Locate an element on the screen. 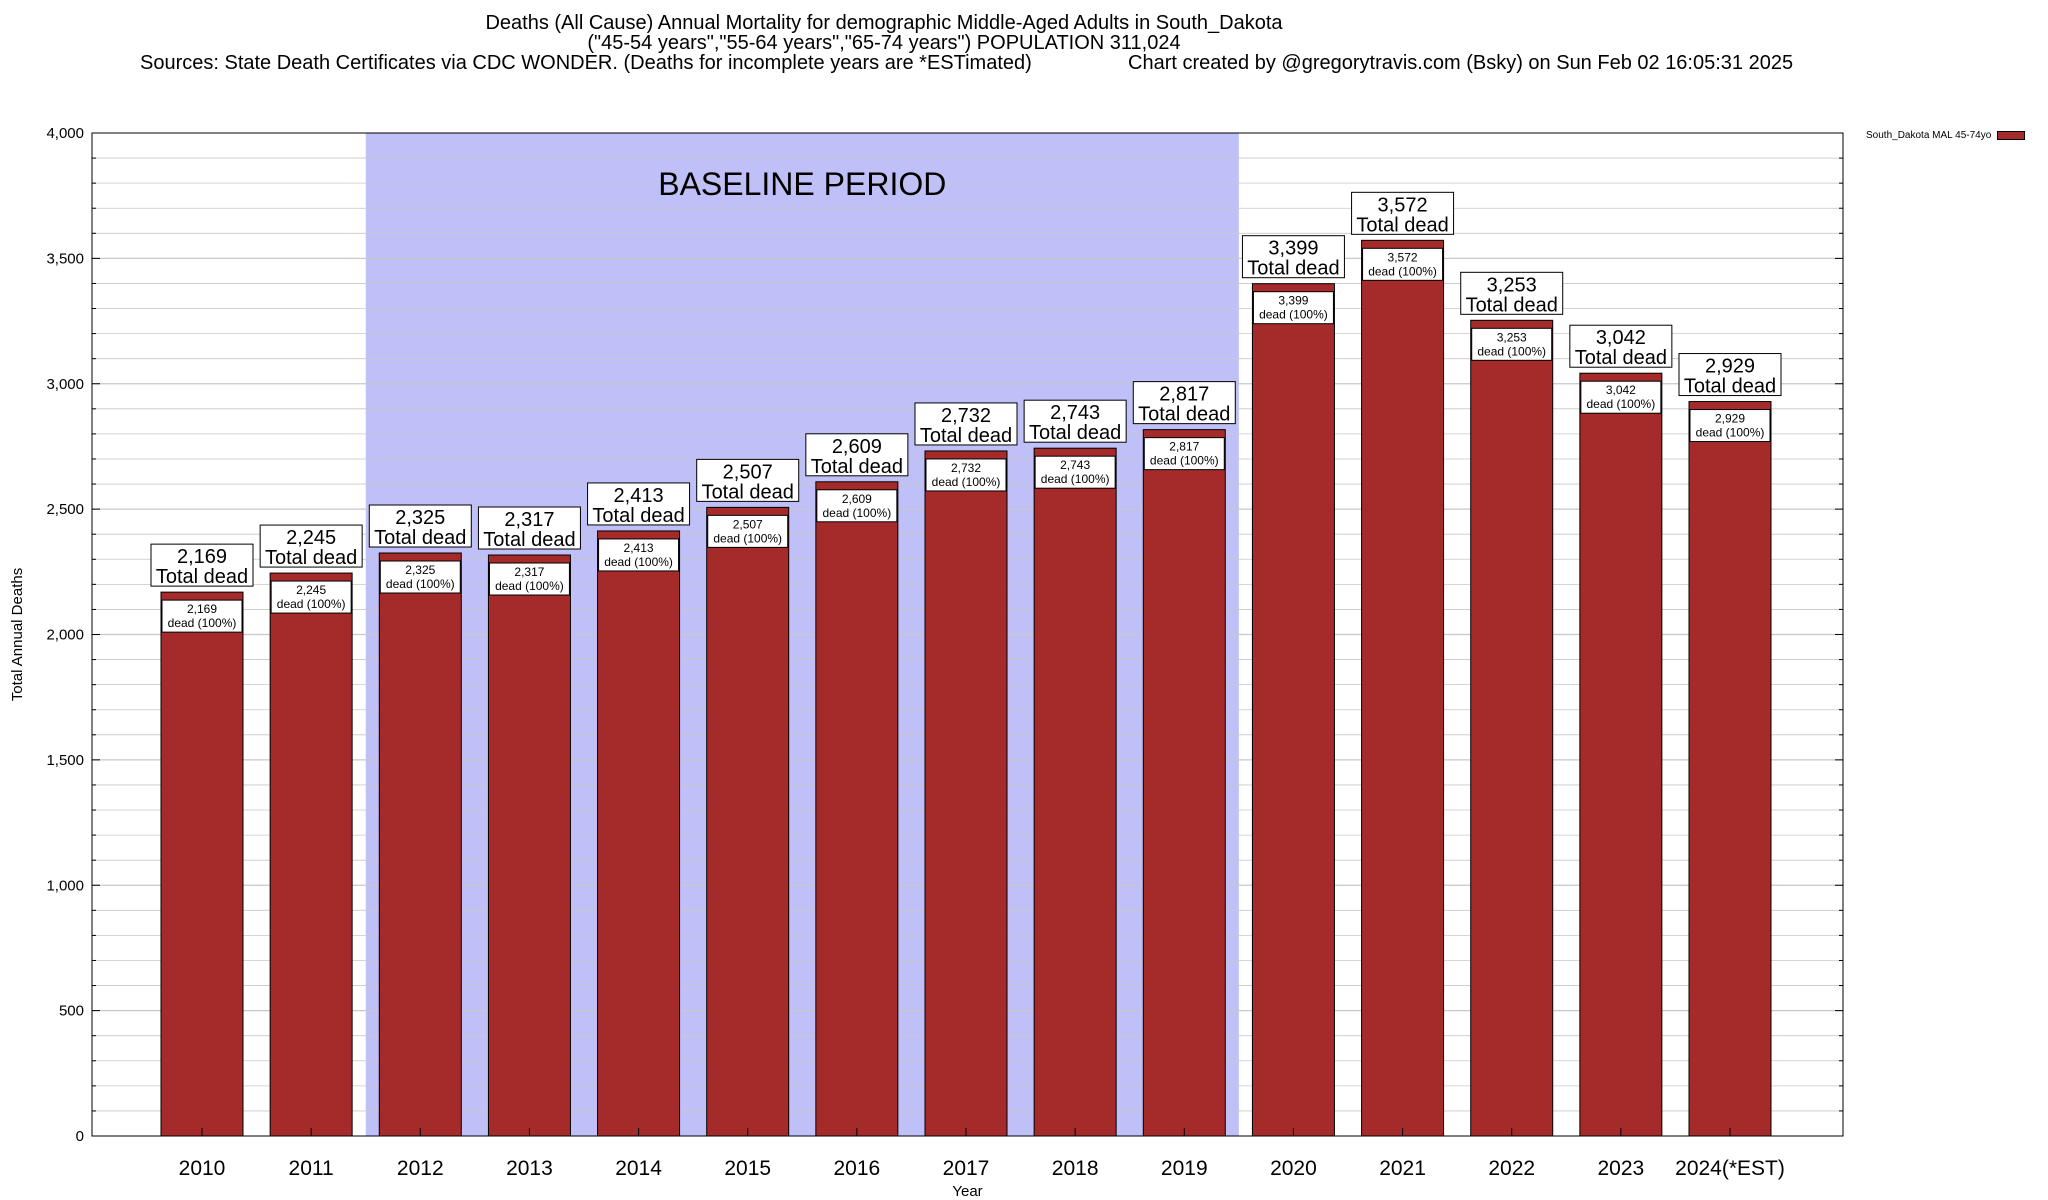  inner-label-value: 2,169 is located at coordinates (202, 609).